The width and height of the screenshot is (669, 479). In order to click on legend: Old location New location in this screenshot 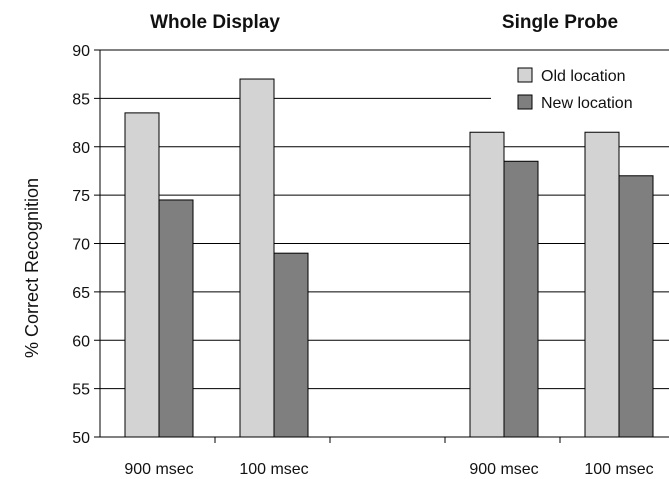, I will do `click(582, 89)`.